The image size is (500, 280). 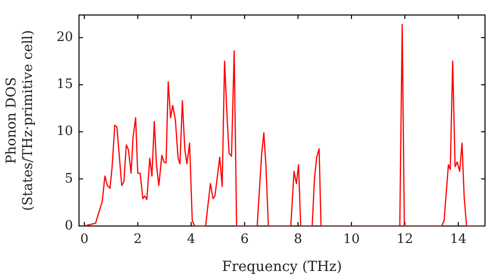 What do you see at coordinates (244, 240) in the screenshot?
I see `x-tick-label: 6` at bounding box center [244, 240].